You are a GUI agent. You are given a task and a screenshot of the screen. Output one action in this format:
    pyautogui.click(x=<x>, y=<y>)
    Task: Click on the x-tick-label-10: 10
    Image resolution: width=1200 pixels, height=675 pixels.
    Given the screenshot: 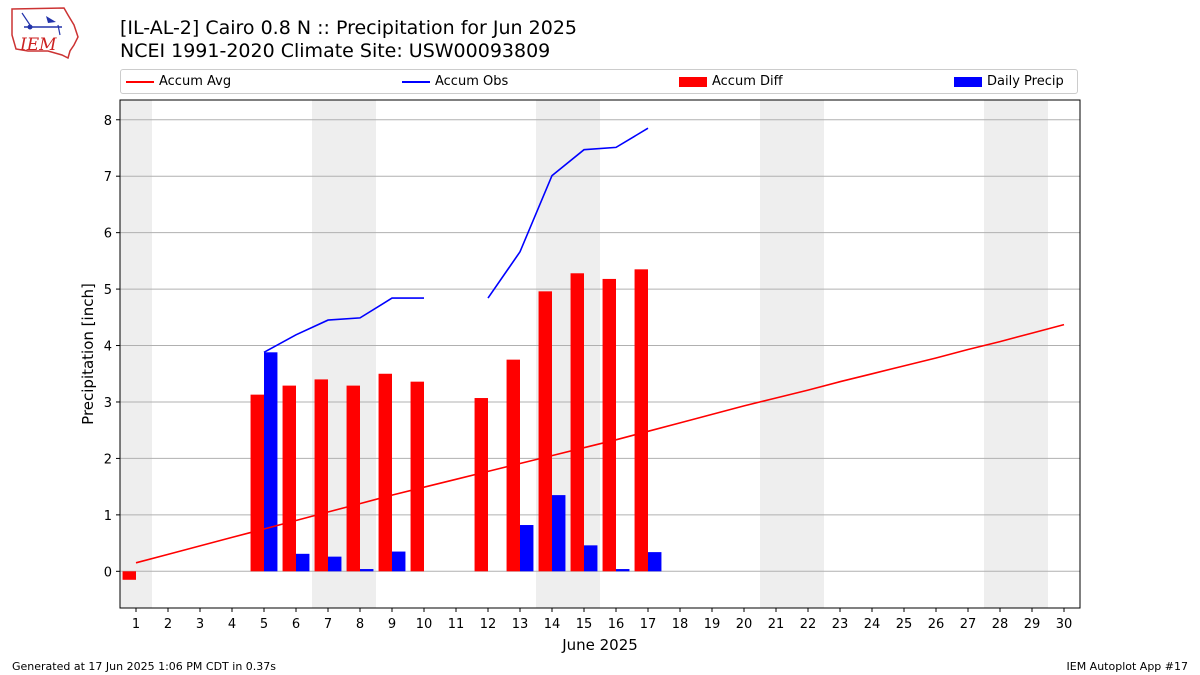 What is the action you would take?
    pyautogui.click(x=424, y=624)
    